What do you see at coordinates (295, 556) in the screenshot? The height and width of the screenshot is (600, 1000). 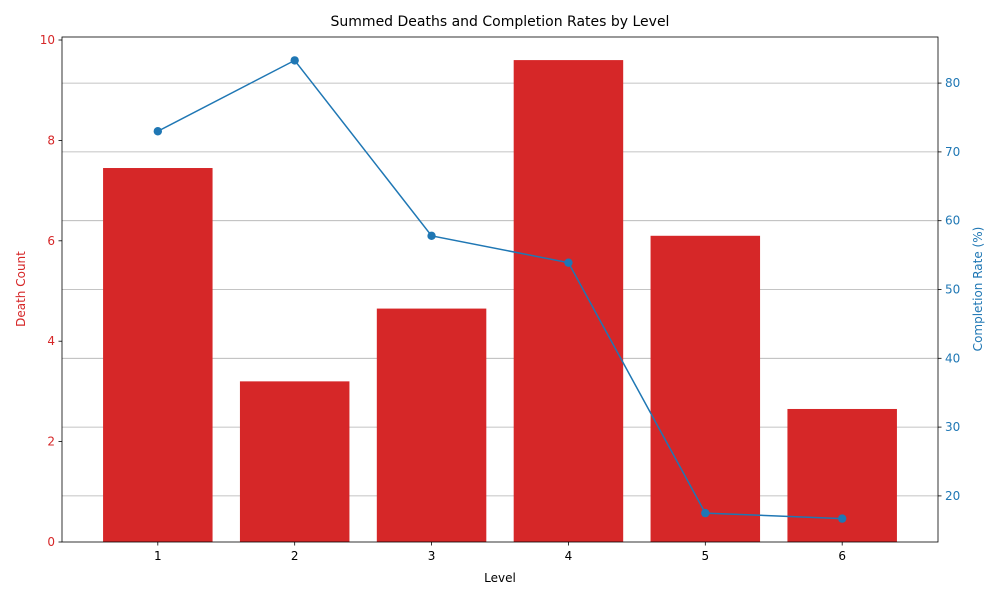 I see `x-tick-label: 2` at bounding box center [295, 556].